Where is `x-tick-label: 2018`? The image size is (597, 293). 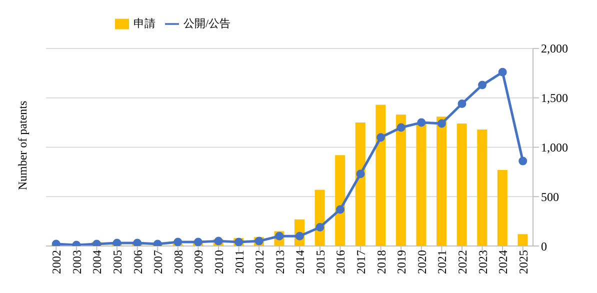 x-tick-label: 2018 is located at coordinates (381, 262).